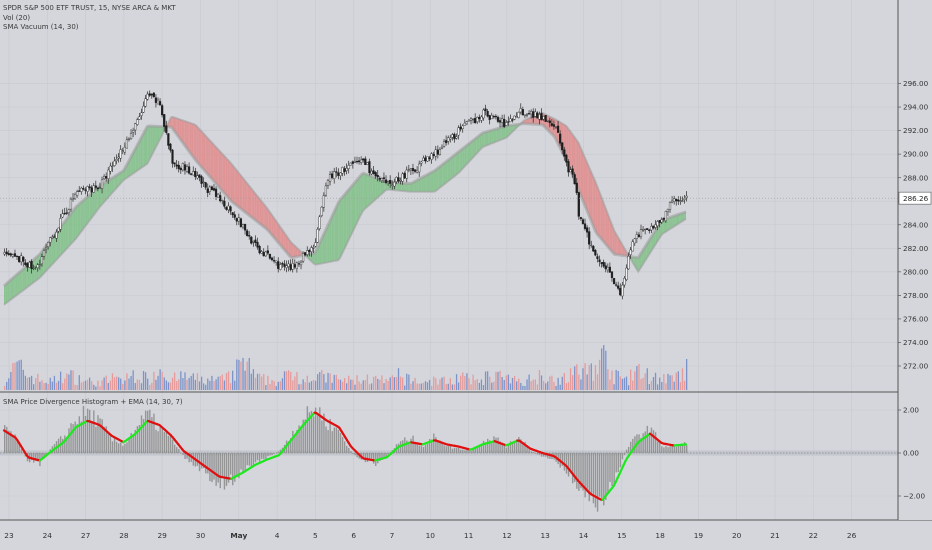 The width and height of the screenshot is (932, 550). What do you see at coordinates (41, 27) in the screenshot?
I see `legend-vacuum: SMA Vacuum (14, 30)` at bounding box center [41, 27].